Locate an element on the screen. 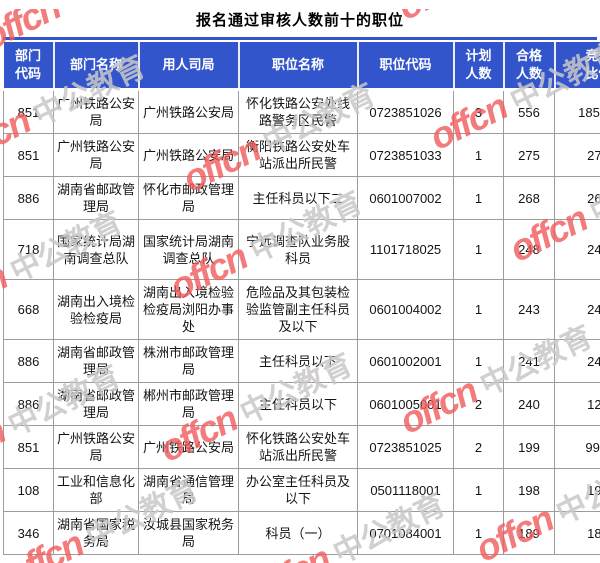 The height and width of the screenshot is (563, 600). cell-ratio: 198 is located at coordinates (577, 490).